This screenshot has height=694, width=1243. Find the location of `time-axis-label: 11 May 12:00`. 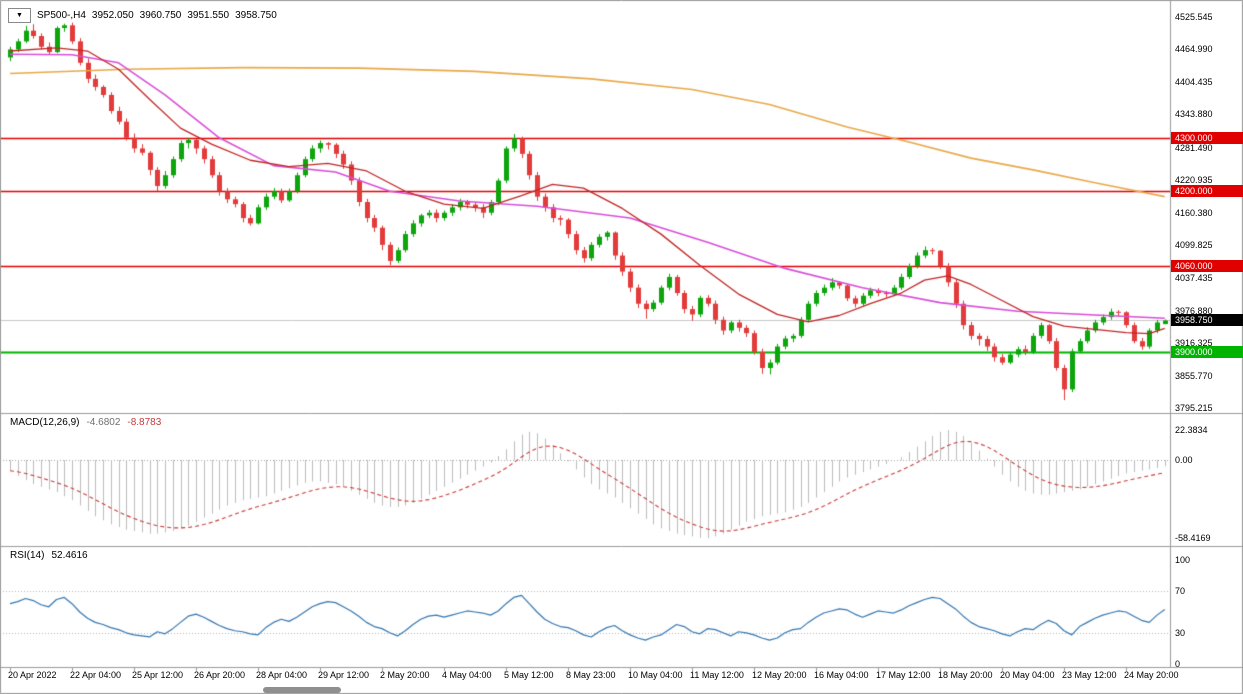

time-axis-label: 11 May 12:00 is located at coordinates (717, 675).